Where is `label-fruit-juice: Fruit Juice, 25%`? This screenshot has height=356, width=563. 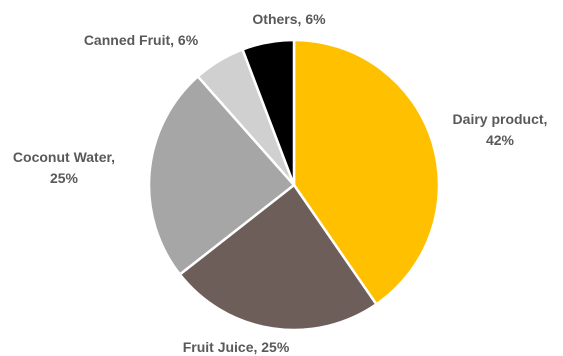
label-fruit-juice: Fruit Juice, 25% is located at coordinates (236, 347).